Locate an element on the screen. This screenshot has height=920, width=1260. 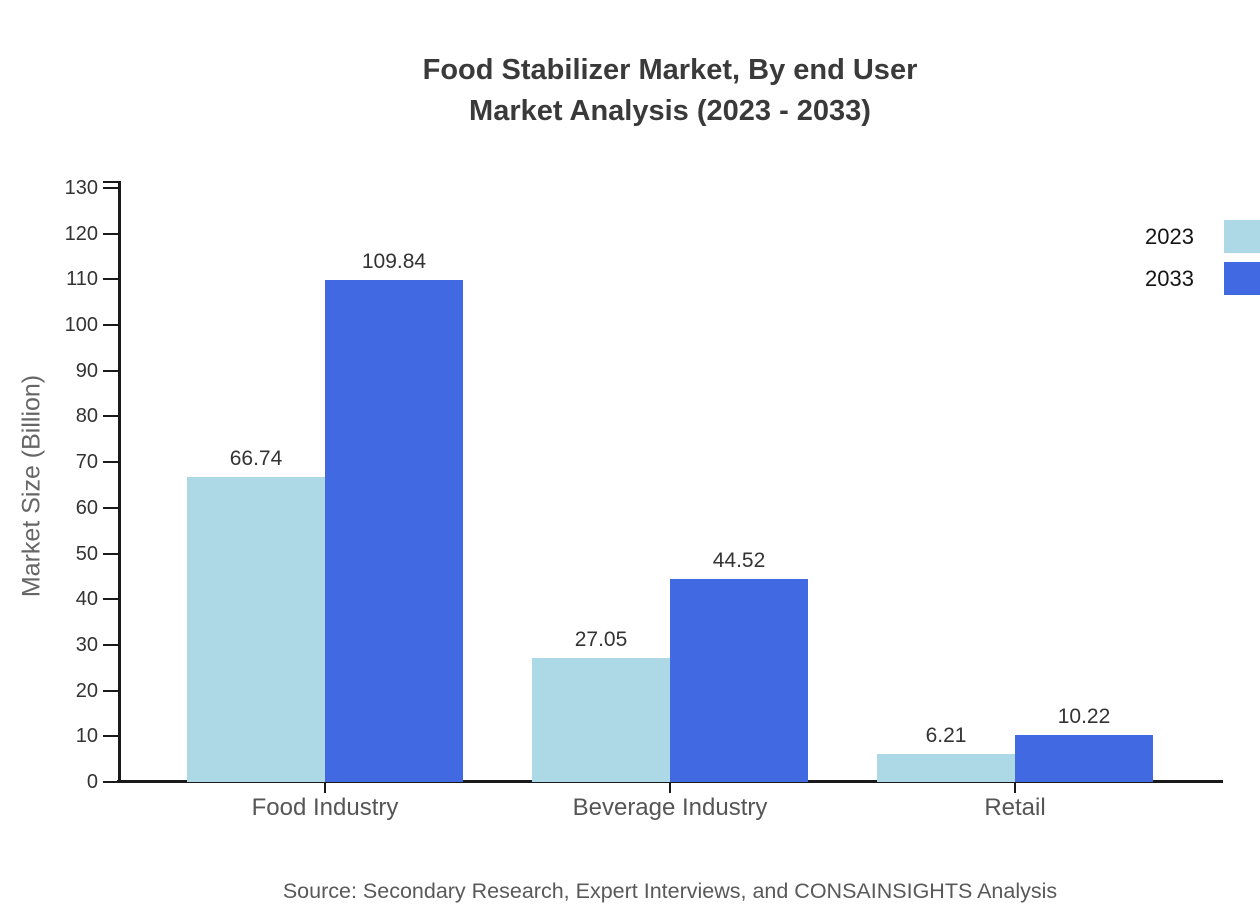
y-tick-label: 110 is located at coordinates (82, 279).